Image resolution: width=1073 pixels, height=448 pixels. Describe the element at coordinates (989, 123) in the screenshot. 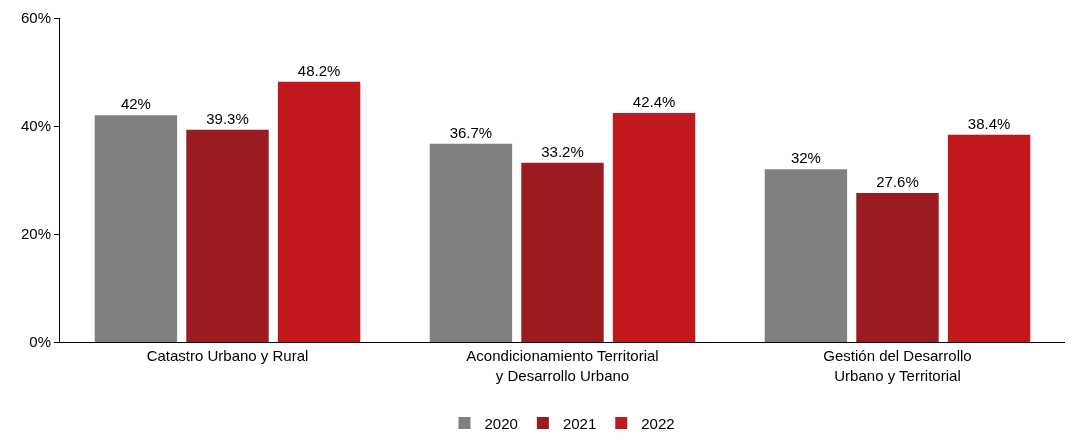

I see `data-label: 38.4%` at that location.